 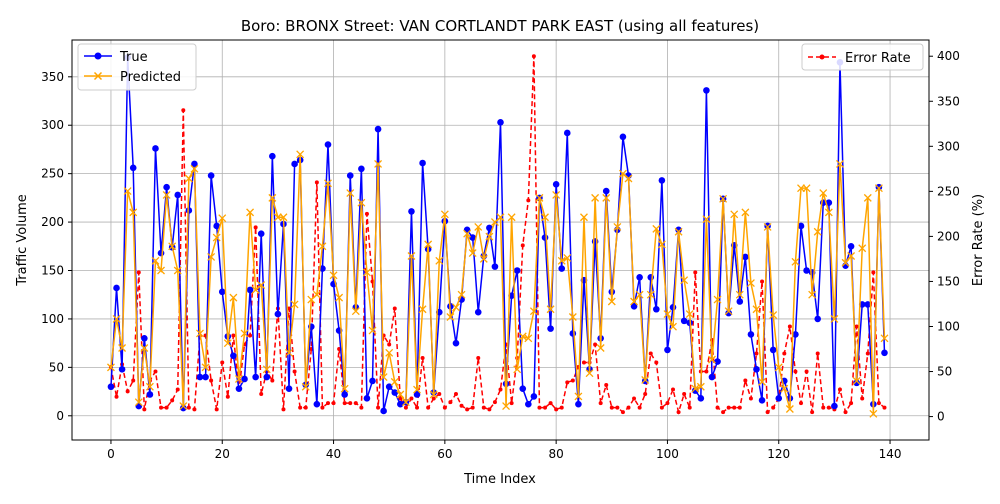 What do you see at coordinates (52, 222) in the screenshot?
I see `y-left-tick-label: 200` at bounding box center [52, 222].